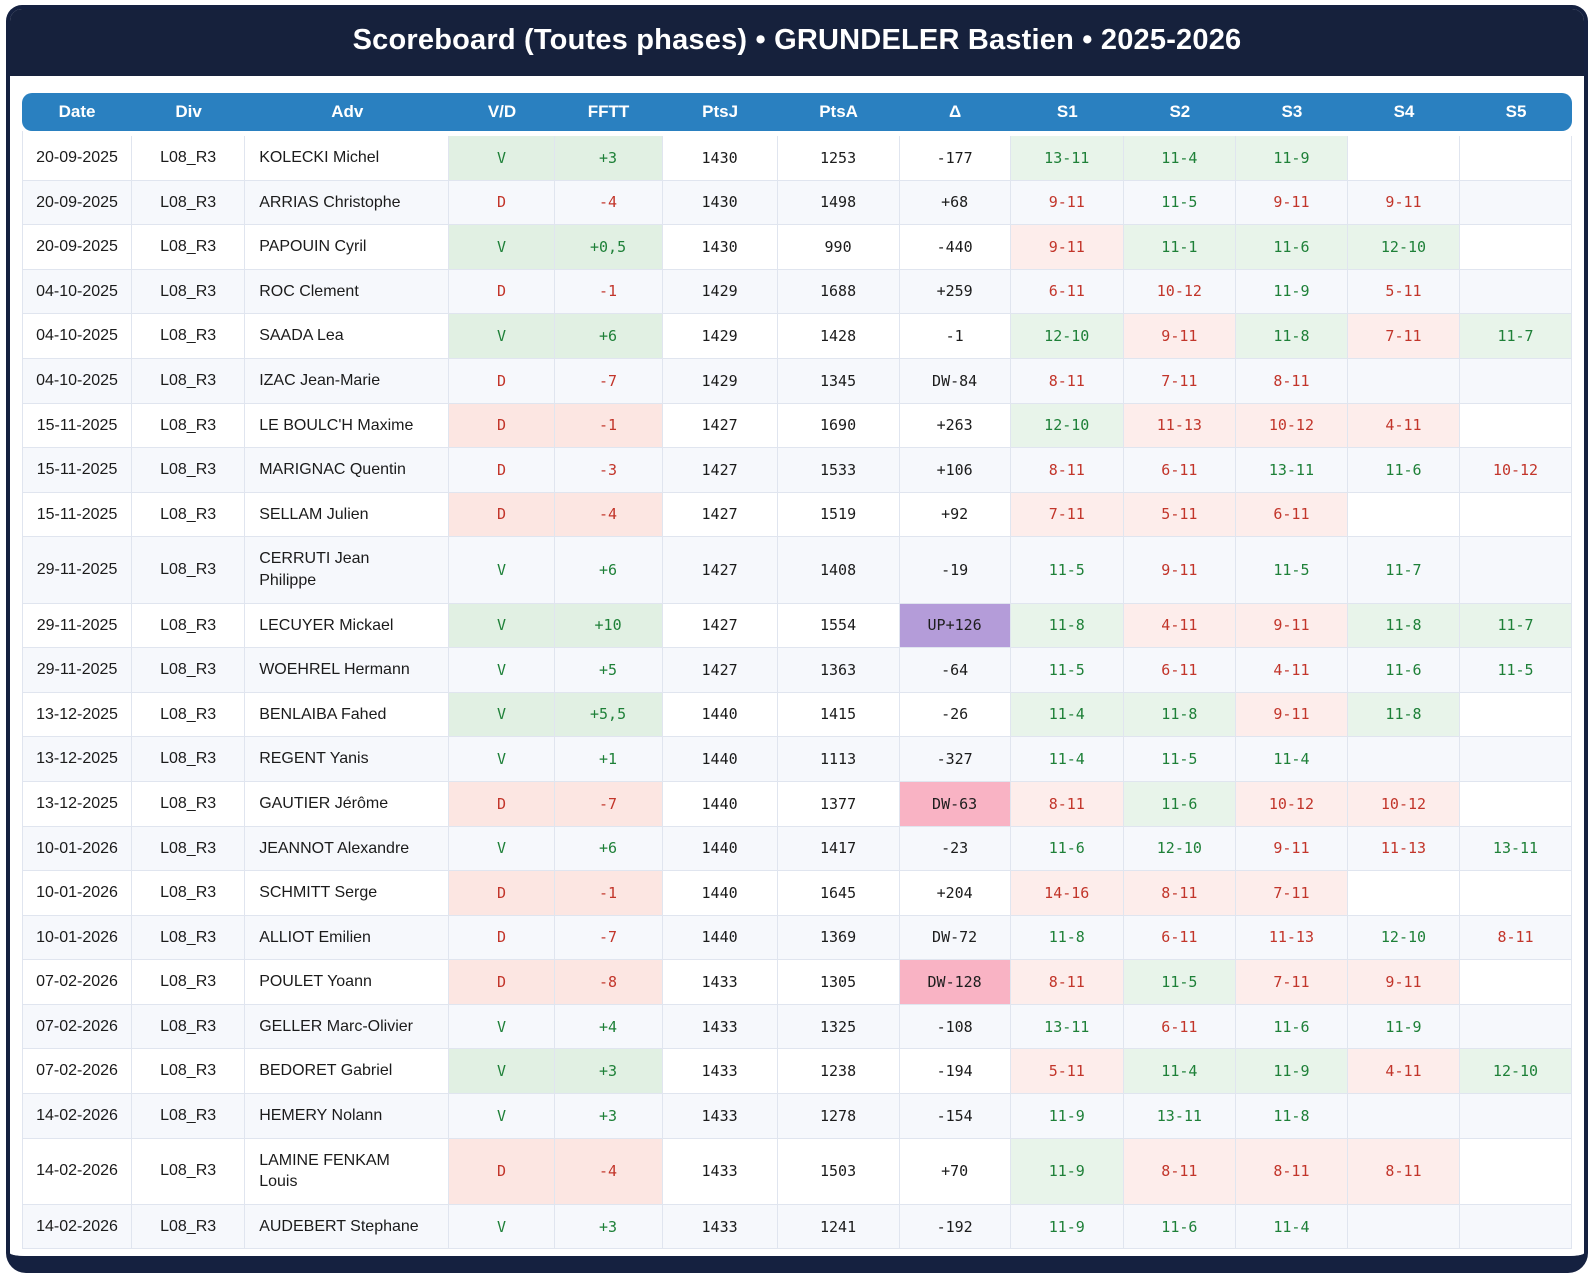  What do you see at coordinates (955, 715) in the screenshot?
I see `cell-delta: -26` at bounding box center [955, 715].